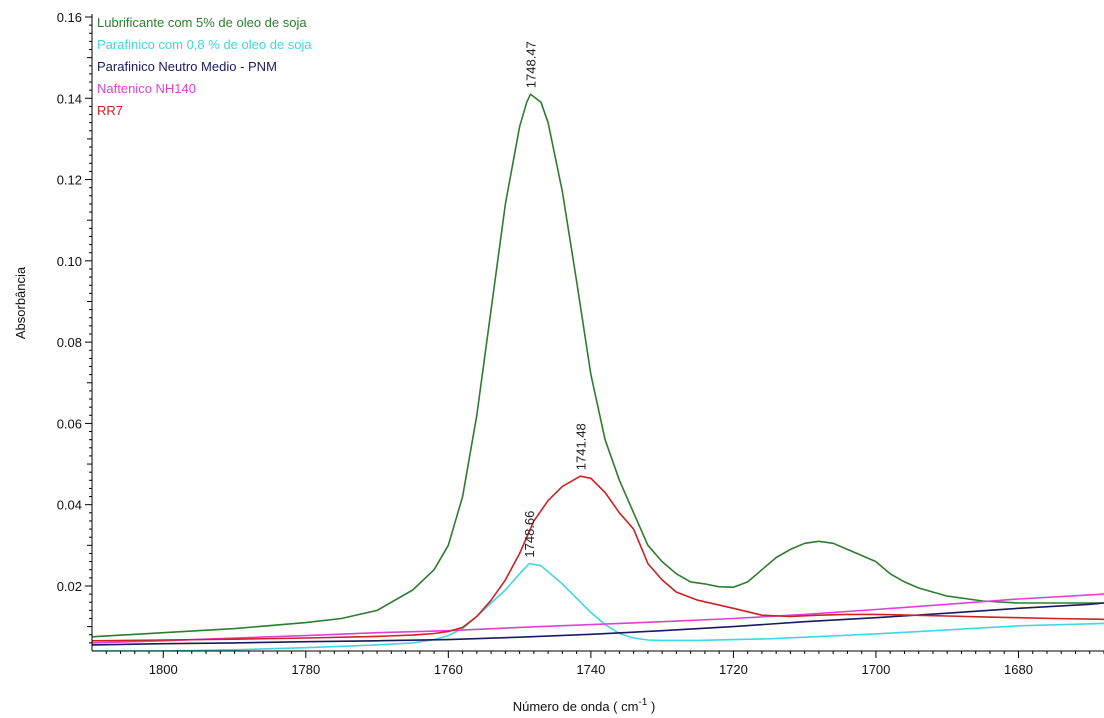  Describe the element at coordinates (204, 44) in the screenshot. I see `legend-entry: Parafinico com 0,8 % de oleo de soja` at that location.